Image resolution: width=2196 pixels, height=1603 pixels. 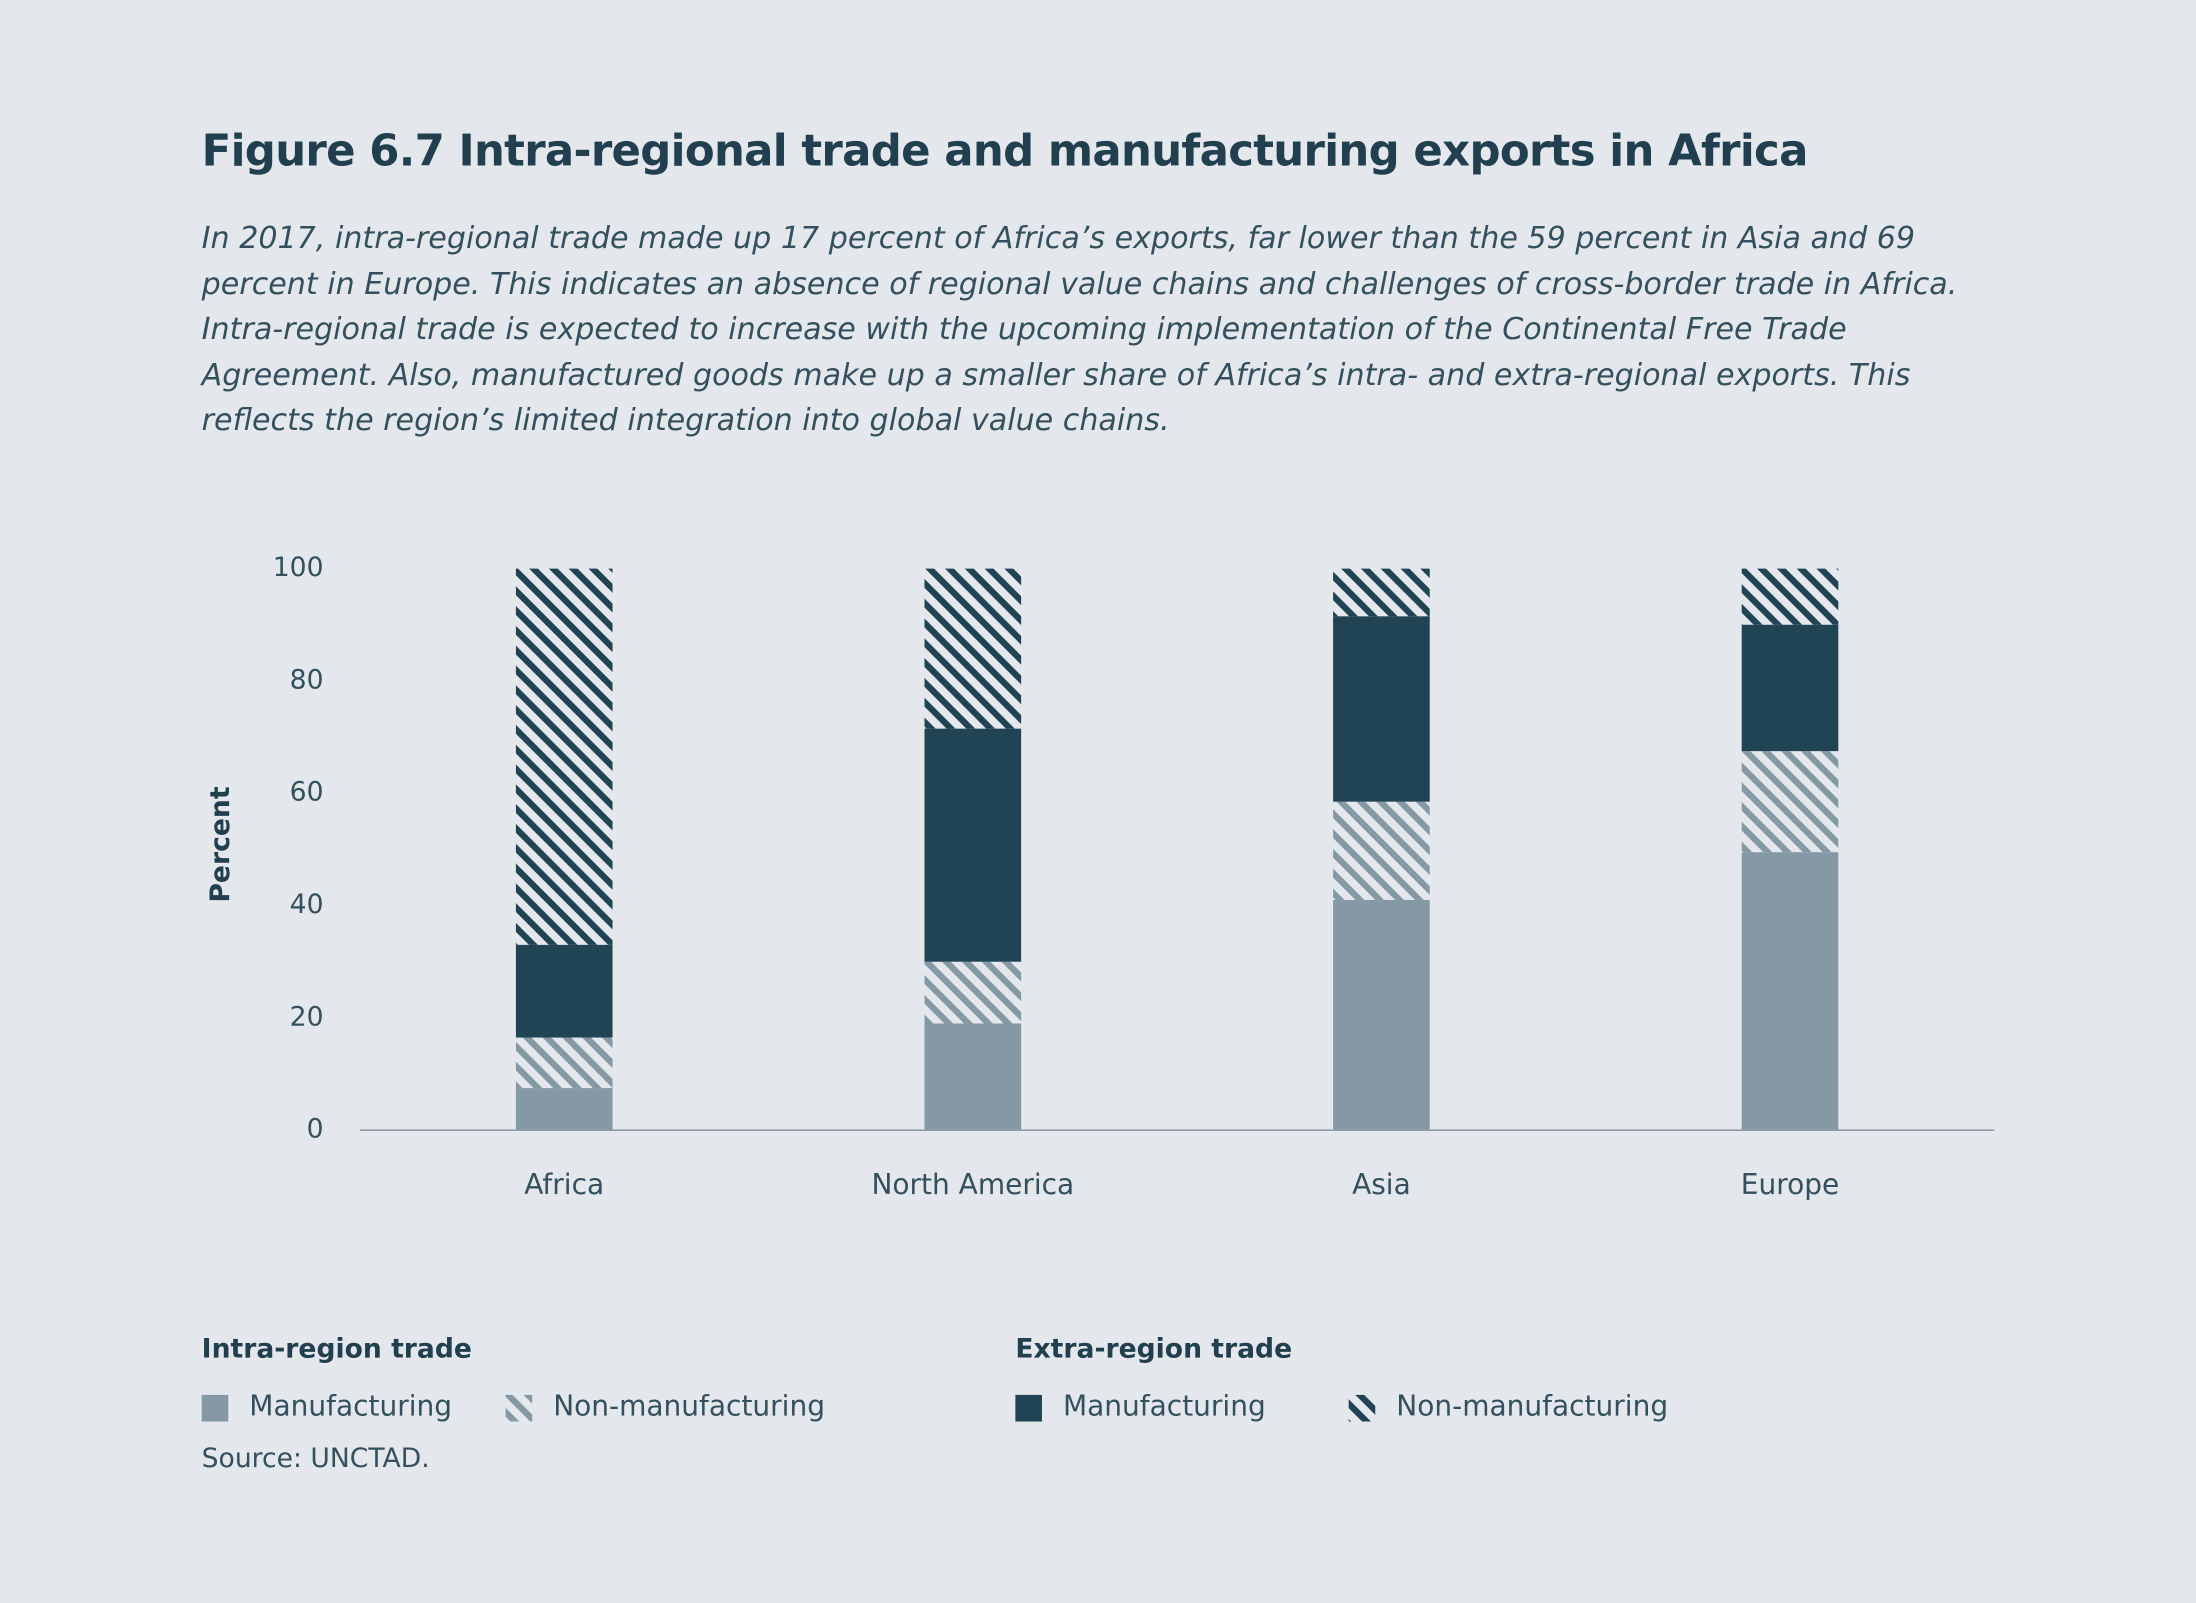 What do you see at coordinates (1790, 1184) in the screenshot?
I see `x-tick-label: Europe` at bounding box center [1790, 1184].